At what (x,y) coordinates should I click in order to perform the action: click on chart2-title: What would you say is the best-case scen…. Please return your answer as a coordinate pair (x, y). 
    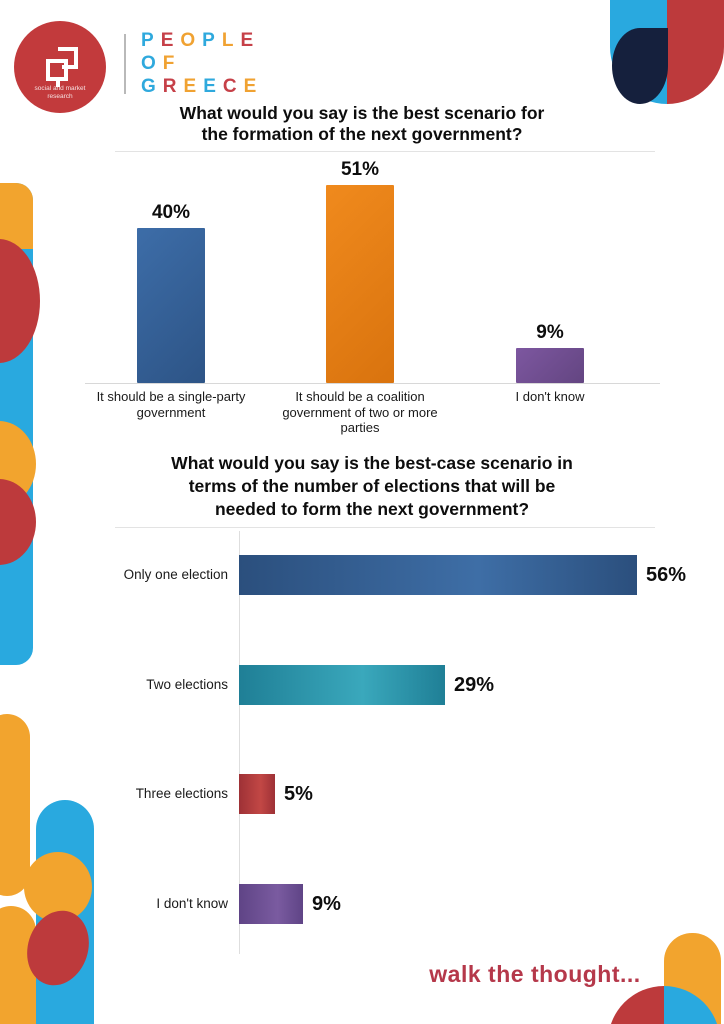
    Looking at the image, I should click on (372, 486).